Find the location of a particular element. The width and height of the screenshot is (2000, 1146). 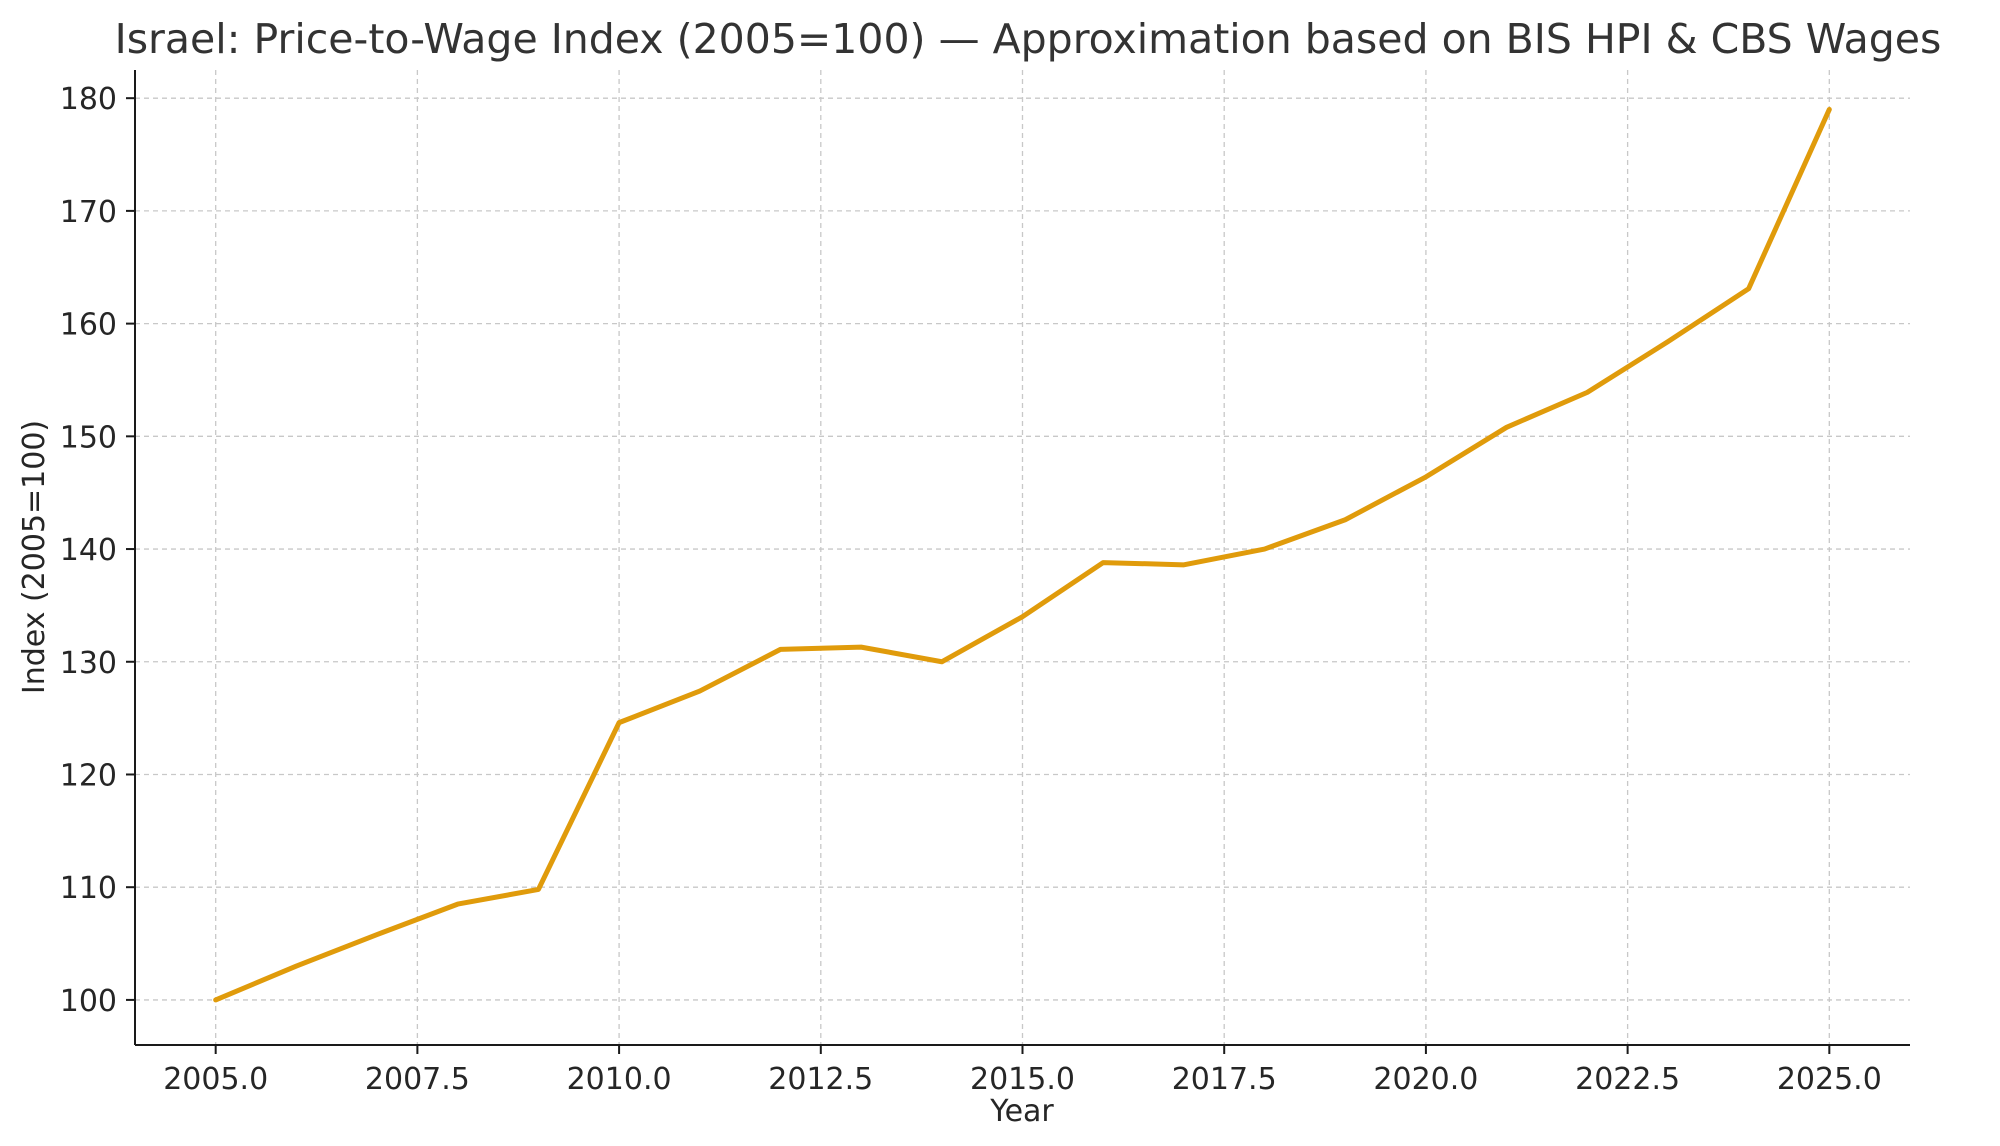

x-tick-label: 2005.0 is located at coordinates (215, 1079).